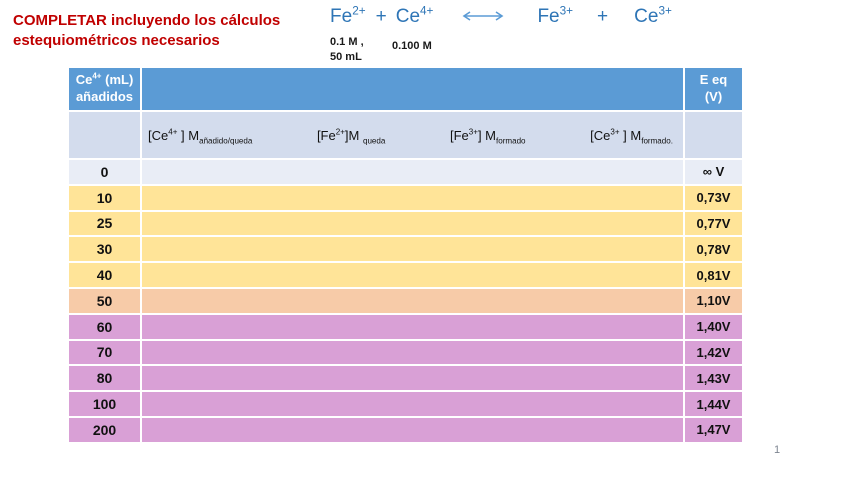 The width and height of the screenshot is (848, 477). What do you see at coordinates (200, 136) in the screenshot?
I see `col-label-ce4-added: [Ce4+ ] Mañadido/queda` at bounding box center [200, 136].